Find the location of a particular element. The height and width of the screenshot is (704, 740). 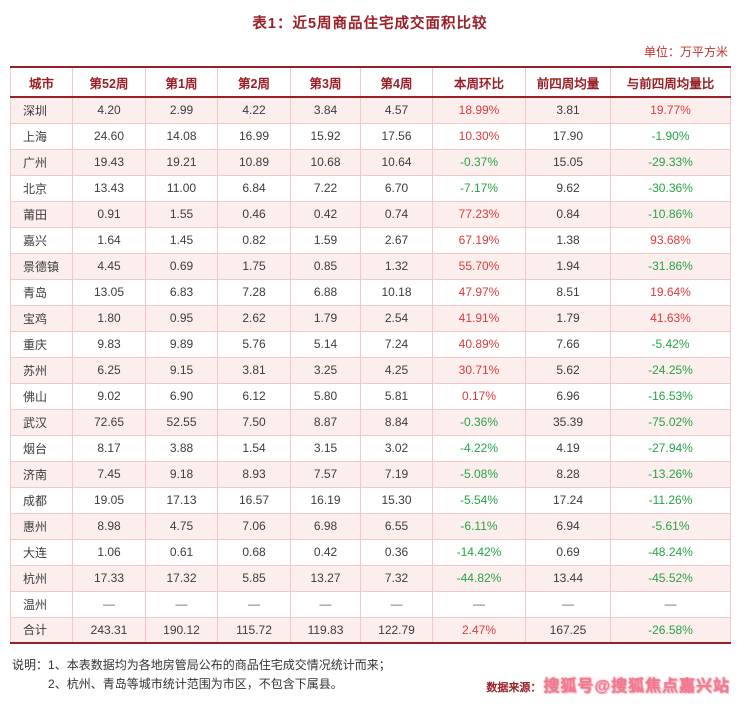

week1-cell: 6.90 is located at coordinates (181, 396).